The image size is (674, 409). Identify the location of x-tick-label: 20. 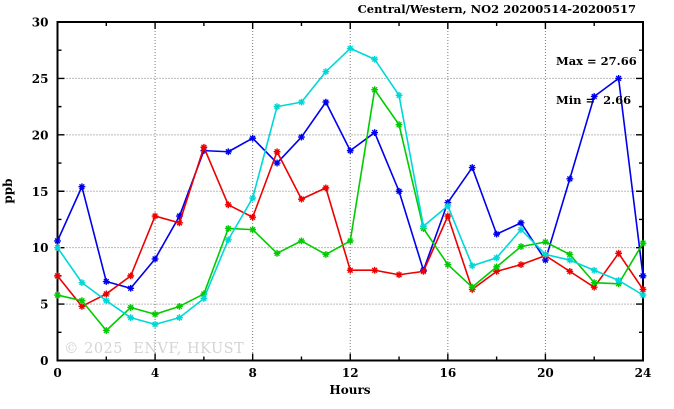
(545, 373).